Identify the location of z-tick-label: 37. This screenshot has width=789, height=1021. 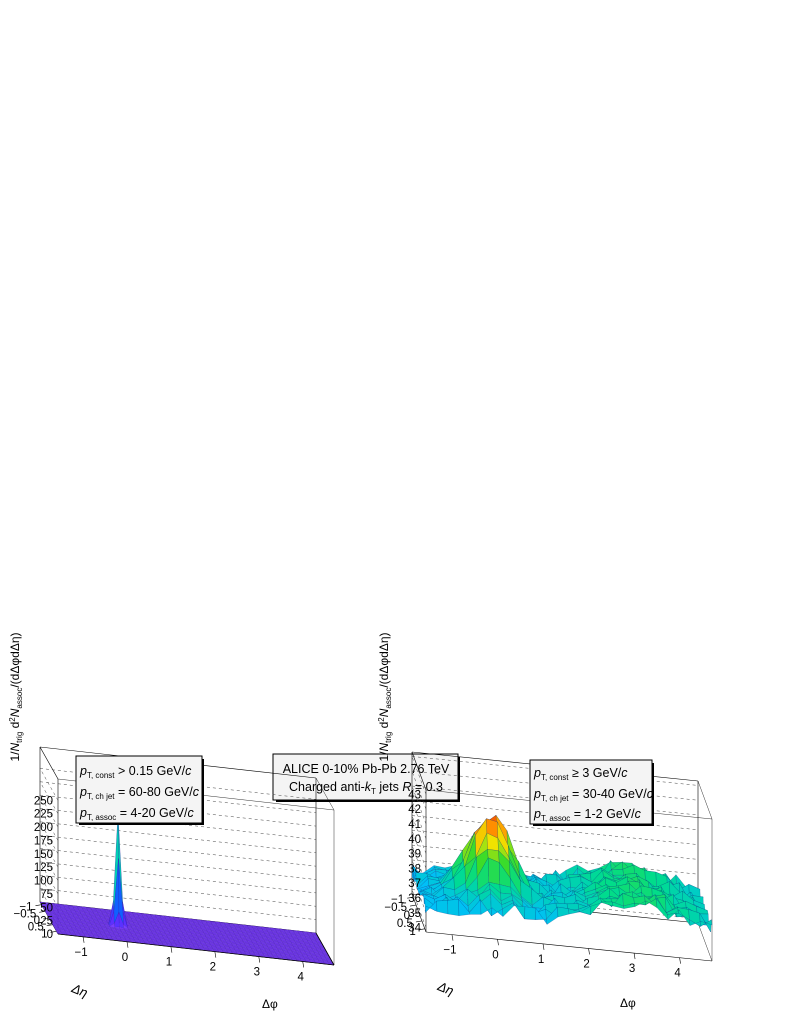
(414, 884).